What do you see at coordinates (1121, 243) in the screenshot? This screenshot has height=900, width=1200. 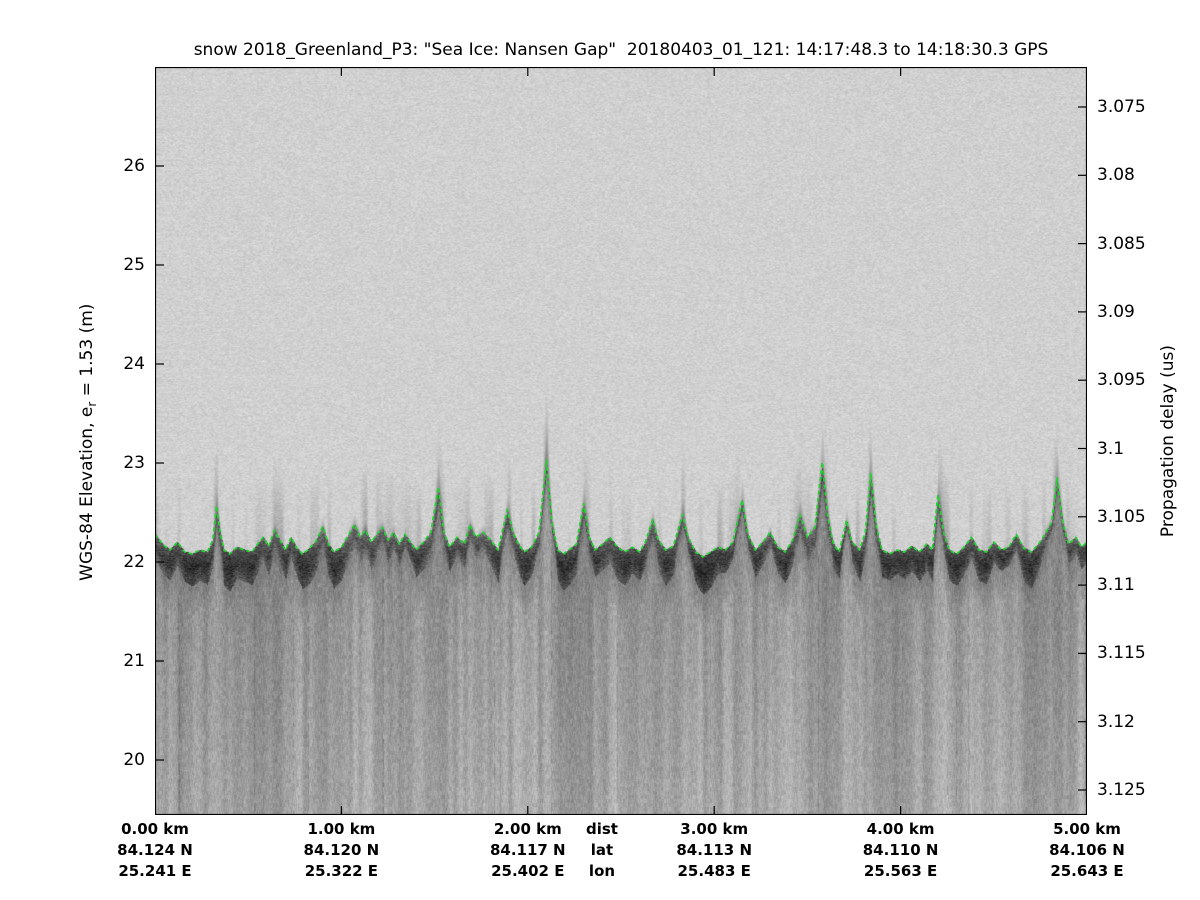 I see `right-tick-label: 3.085` at bounding box center [1121, 243].